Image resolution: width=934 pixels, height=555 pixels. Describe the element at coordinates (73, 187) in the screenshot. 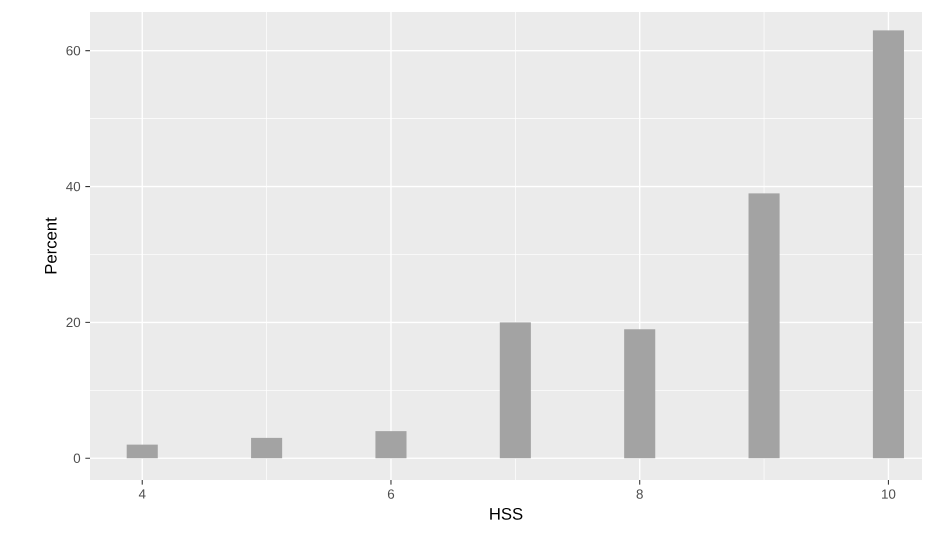

I see `y-tick-label: 40` at that location.